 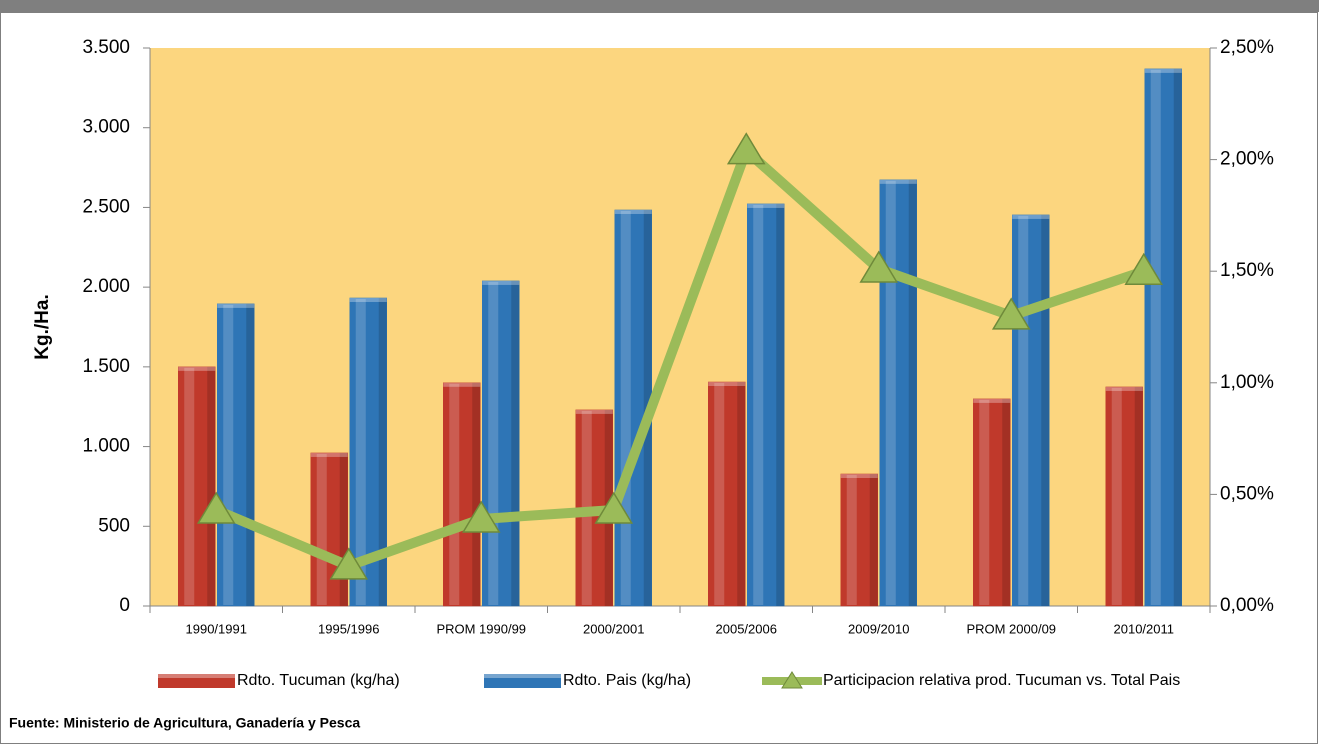 I want to click on y-tick-label: 2.500, so click(x=106, y=206).